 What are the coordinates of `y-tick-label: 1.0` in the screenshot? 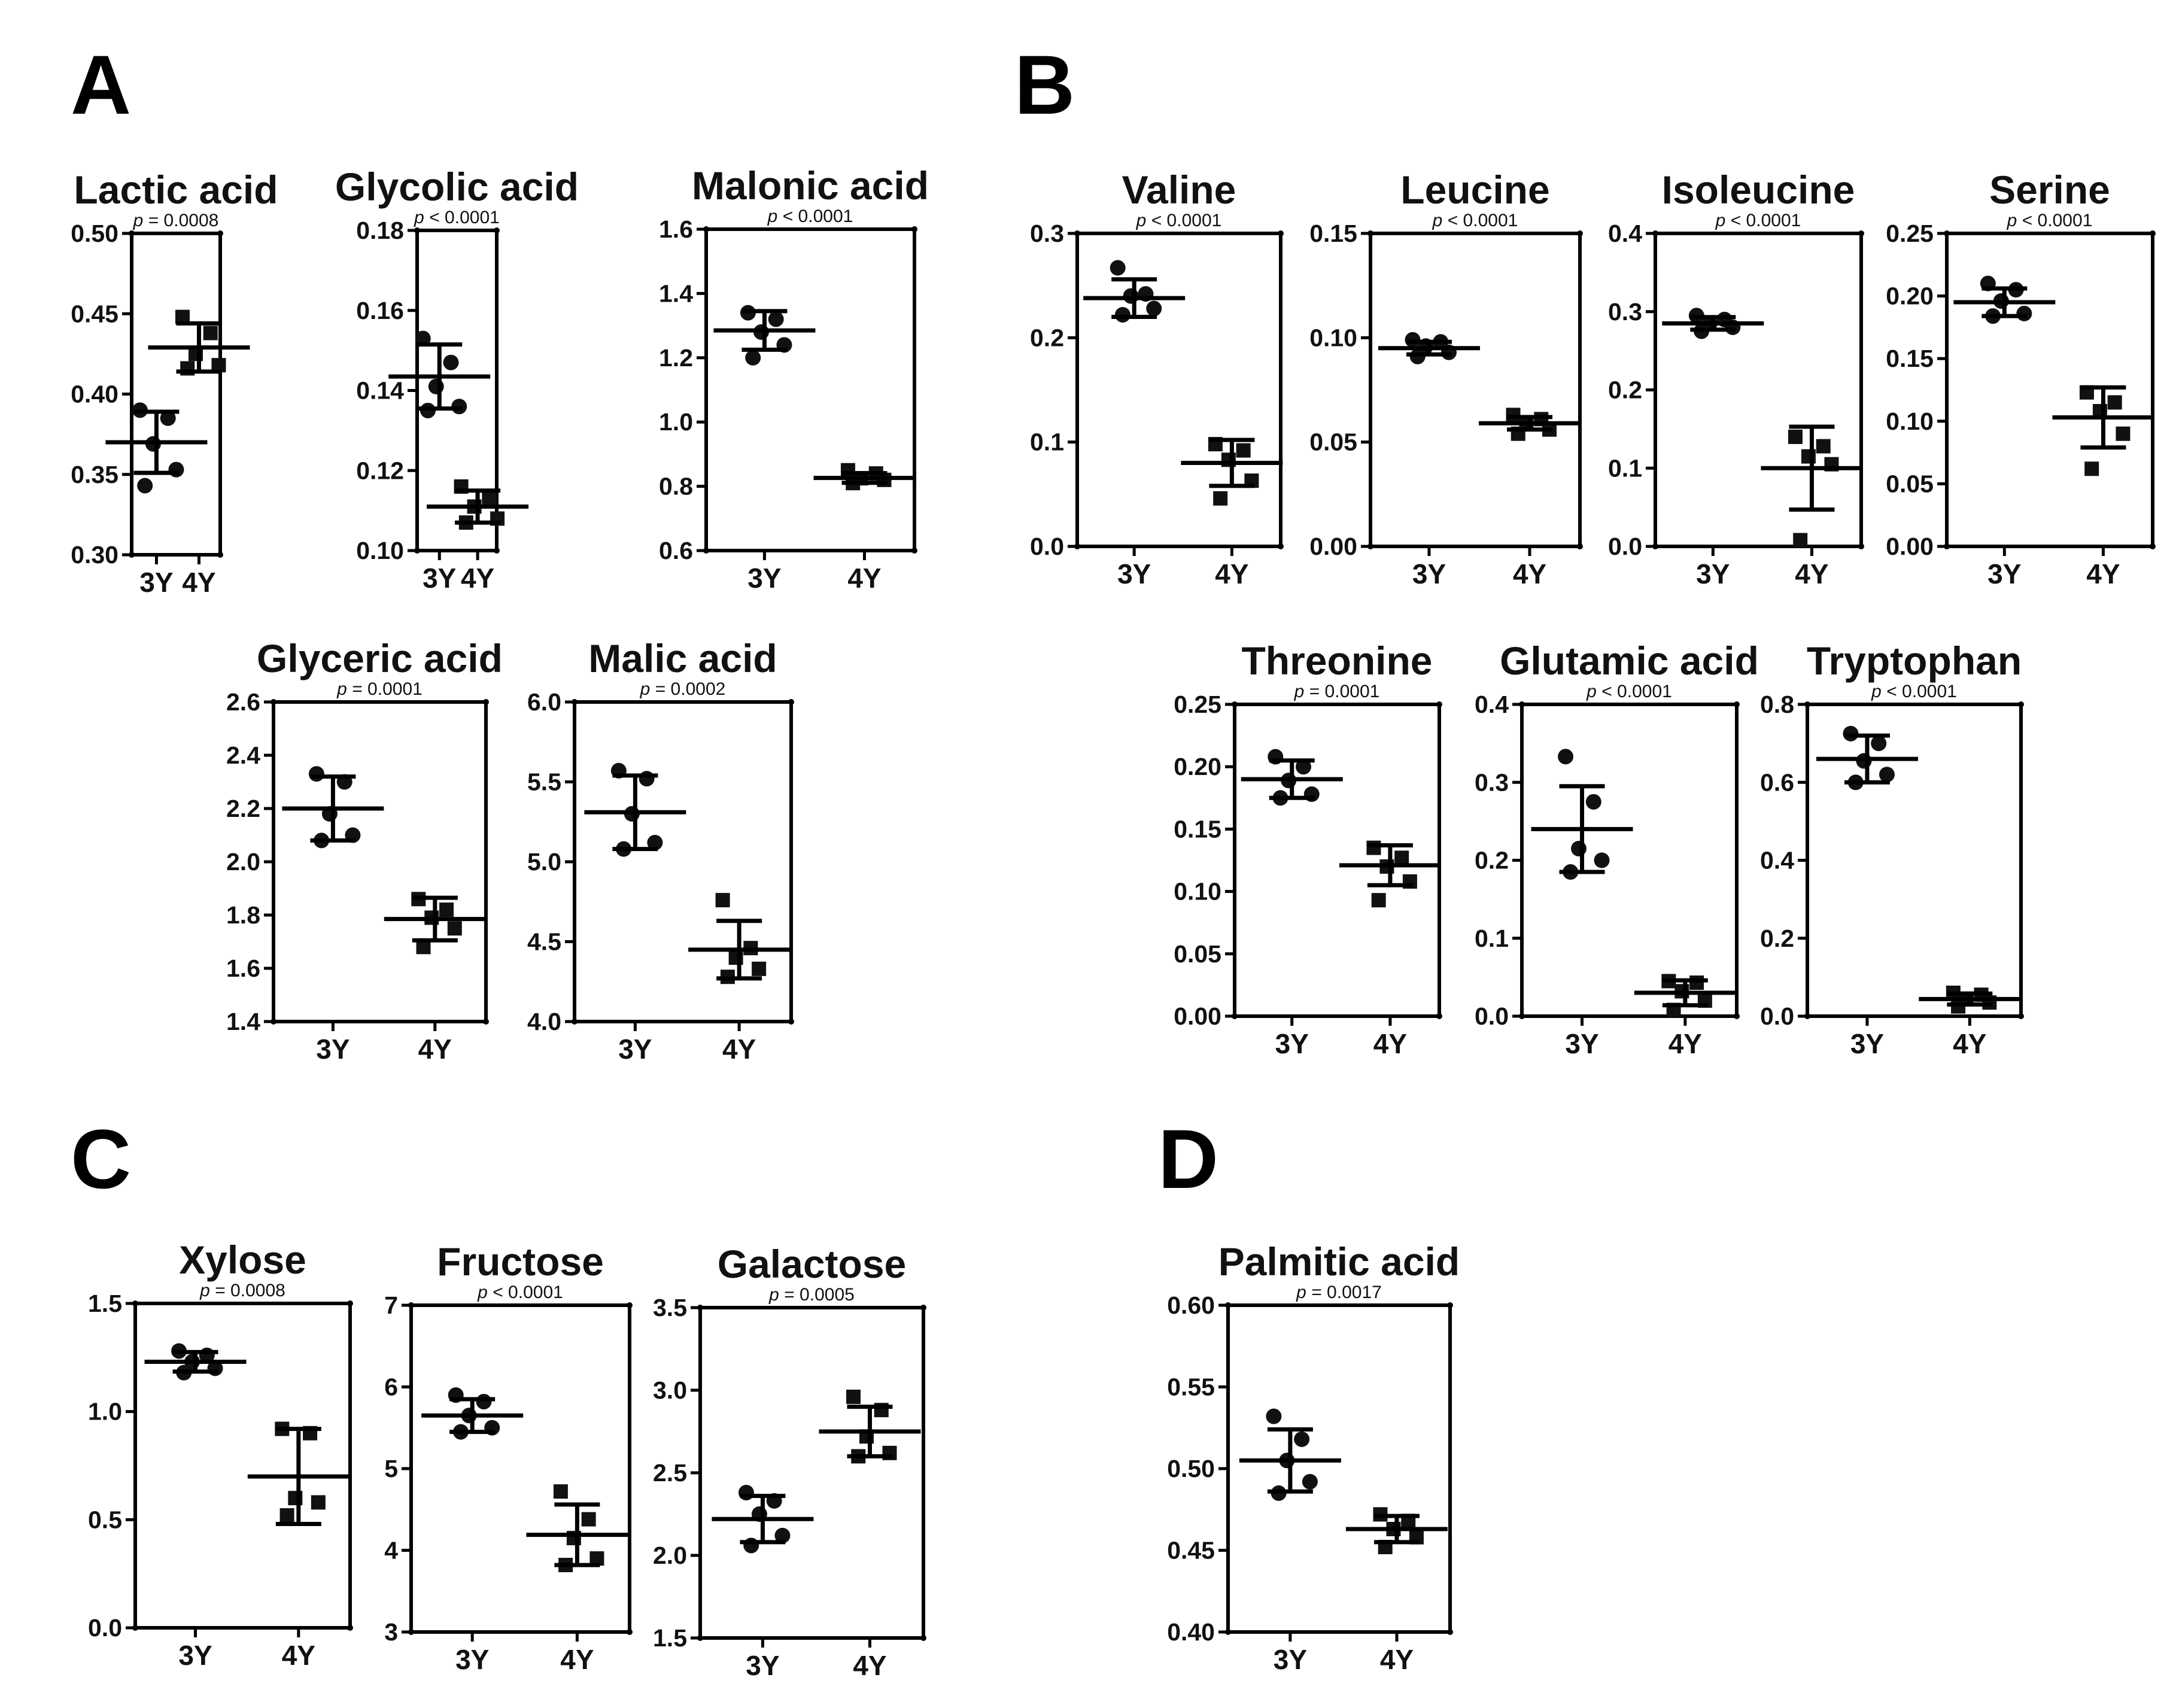 It's located at (676, 422).